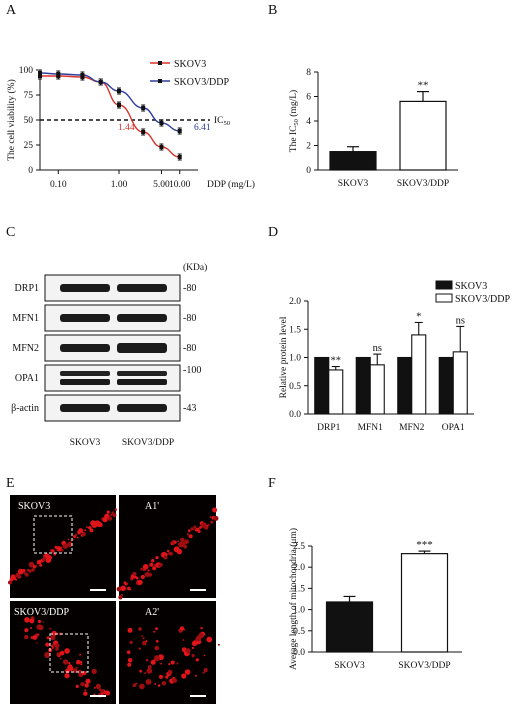  I want to click on y-tick-label: 100, so click(26, 71).